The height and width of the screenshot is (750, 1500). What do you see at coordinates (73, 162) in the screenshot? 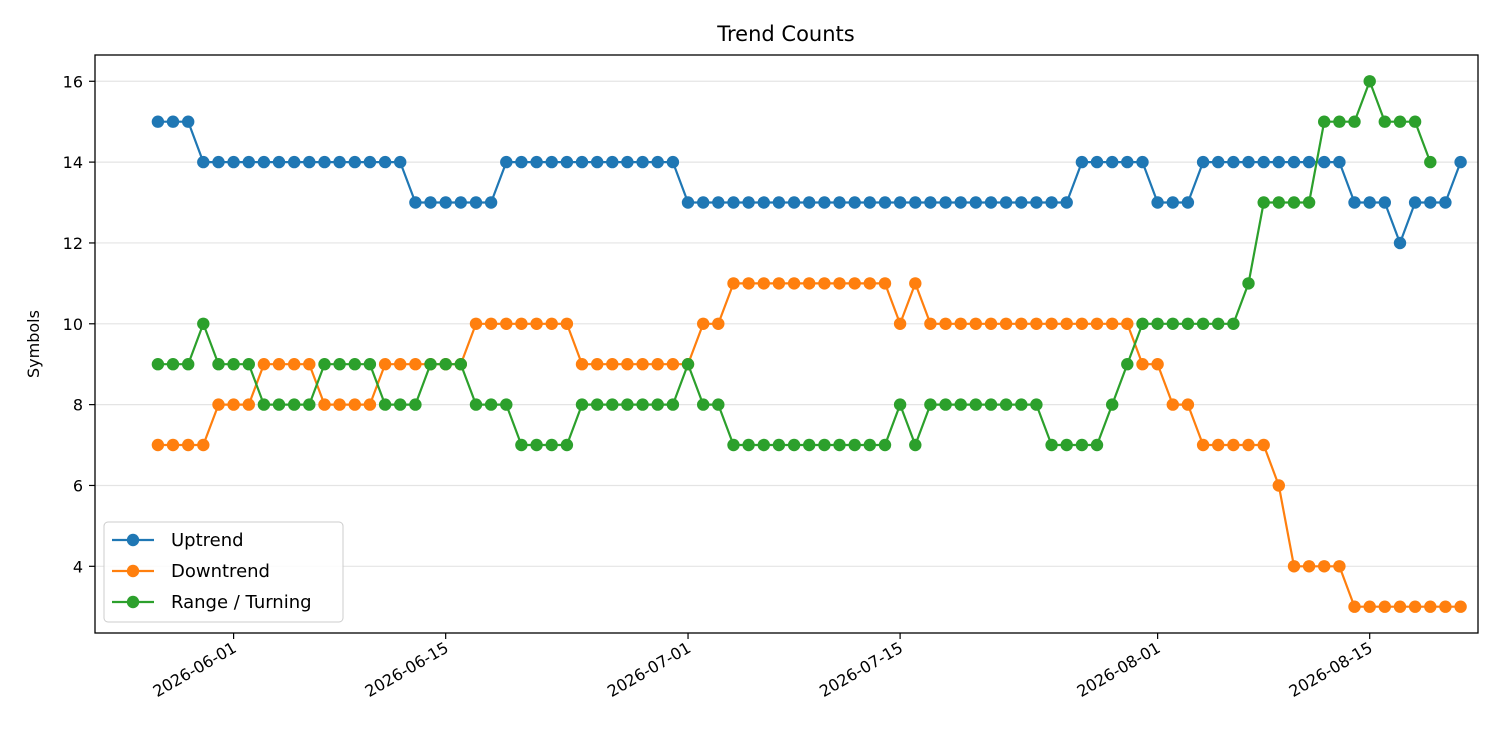
I see `y-tick-label-14: 14` at bounding box center [73, 162].